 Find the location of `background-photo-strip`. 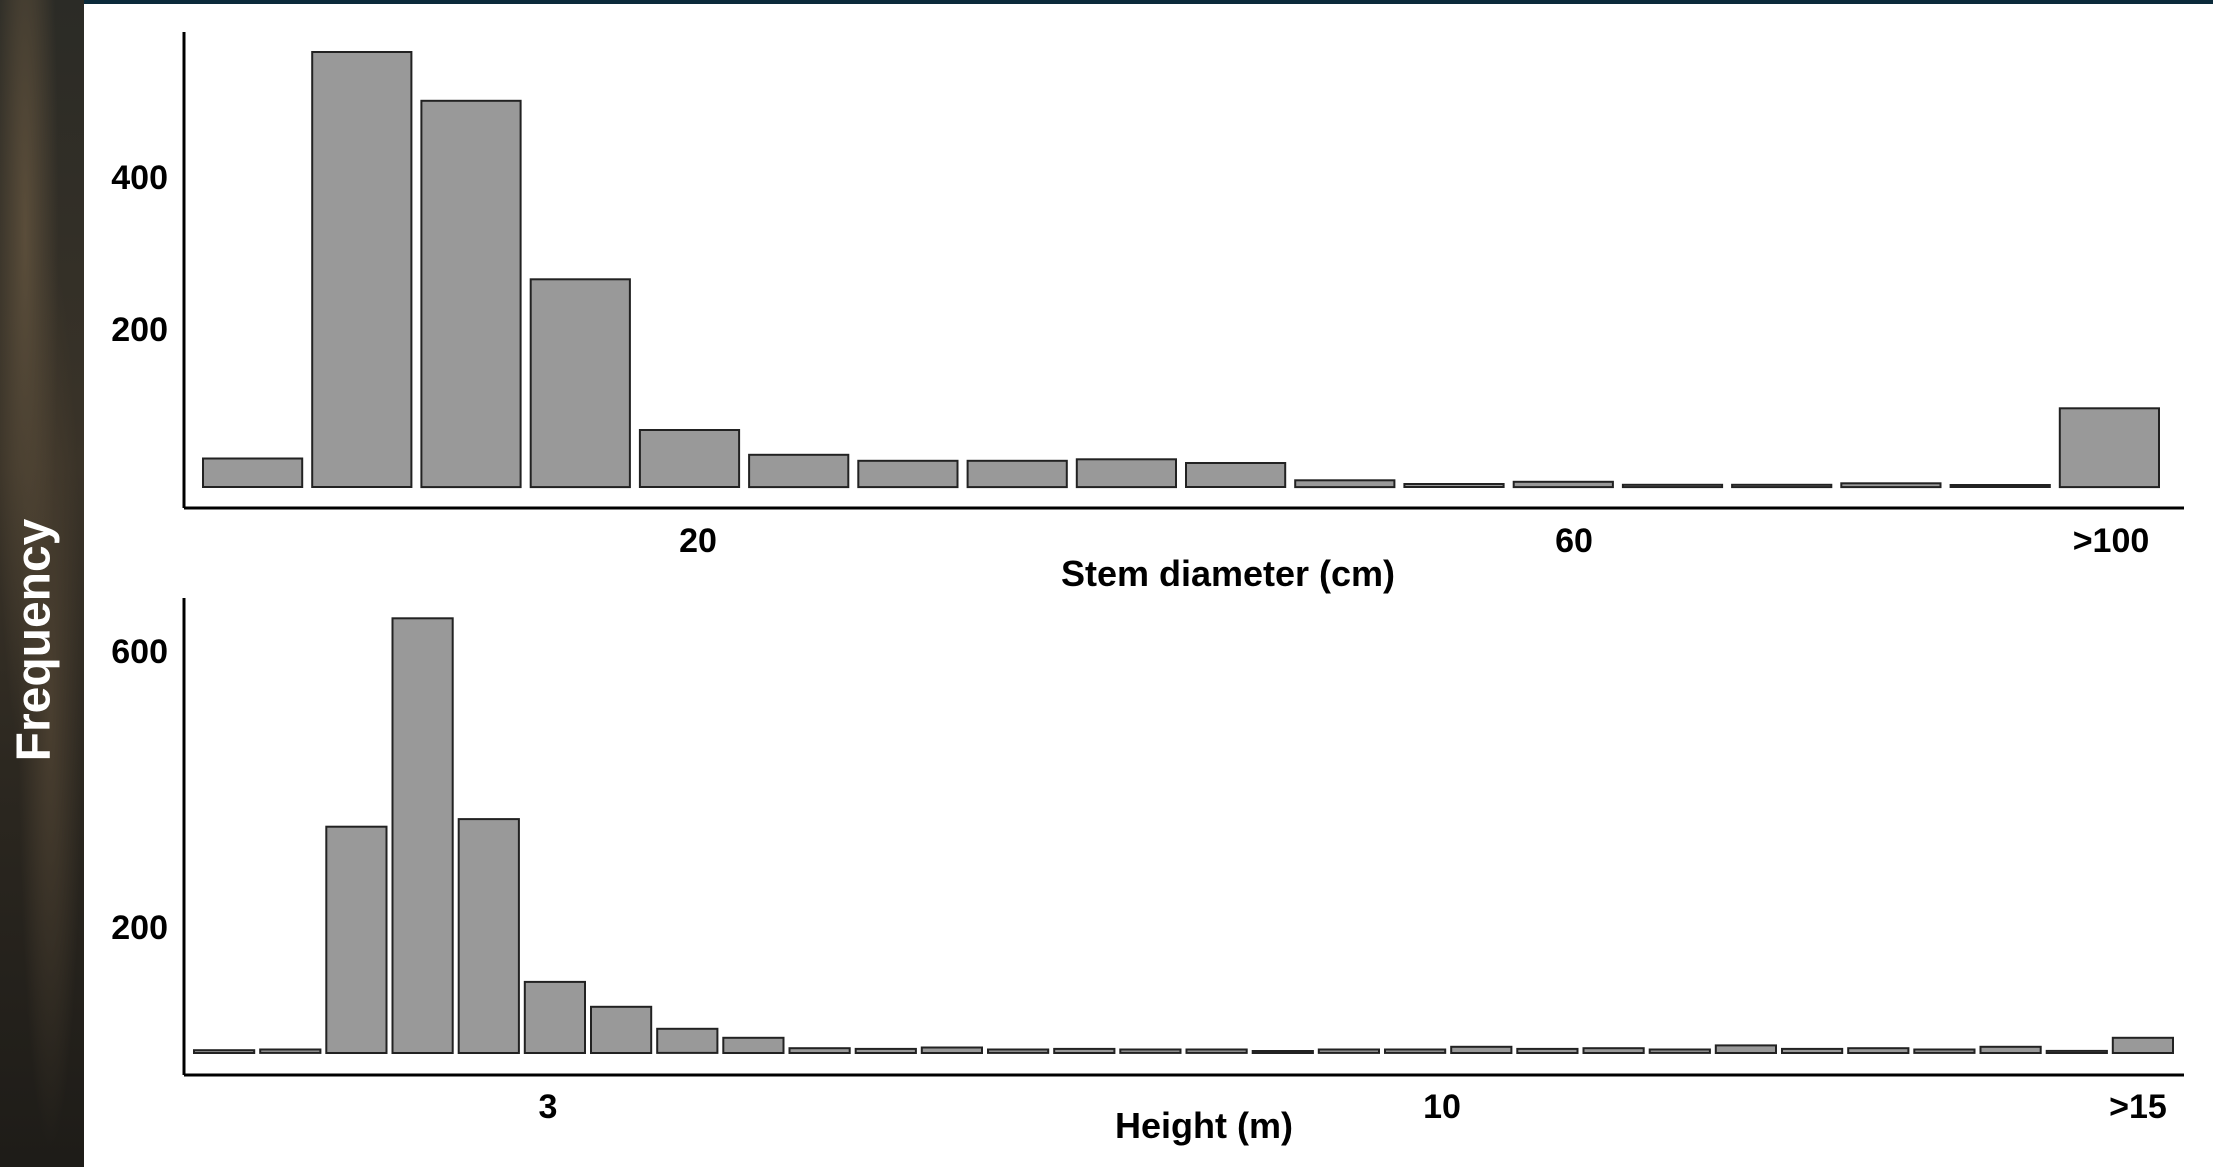

background-photo-strip is located at coordinates (42, 583).